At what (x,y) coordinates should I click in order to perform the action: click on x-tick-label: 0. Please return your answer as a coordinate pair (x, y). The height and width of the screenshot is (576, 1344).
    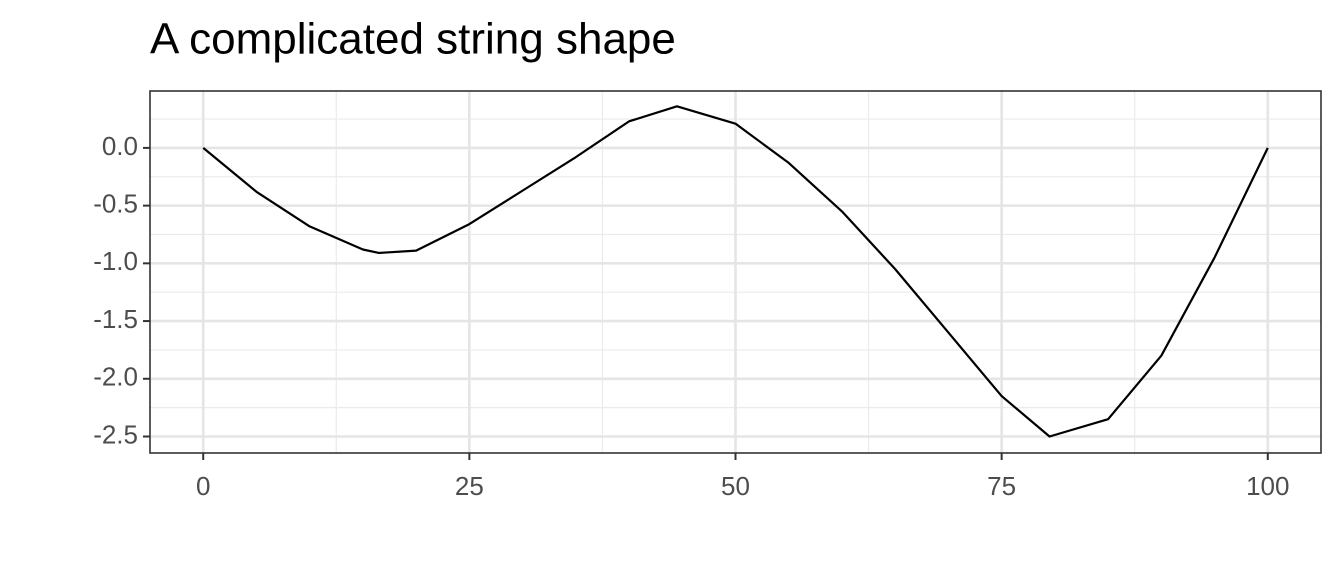
    Looking at the image, I should click on (203, 486).